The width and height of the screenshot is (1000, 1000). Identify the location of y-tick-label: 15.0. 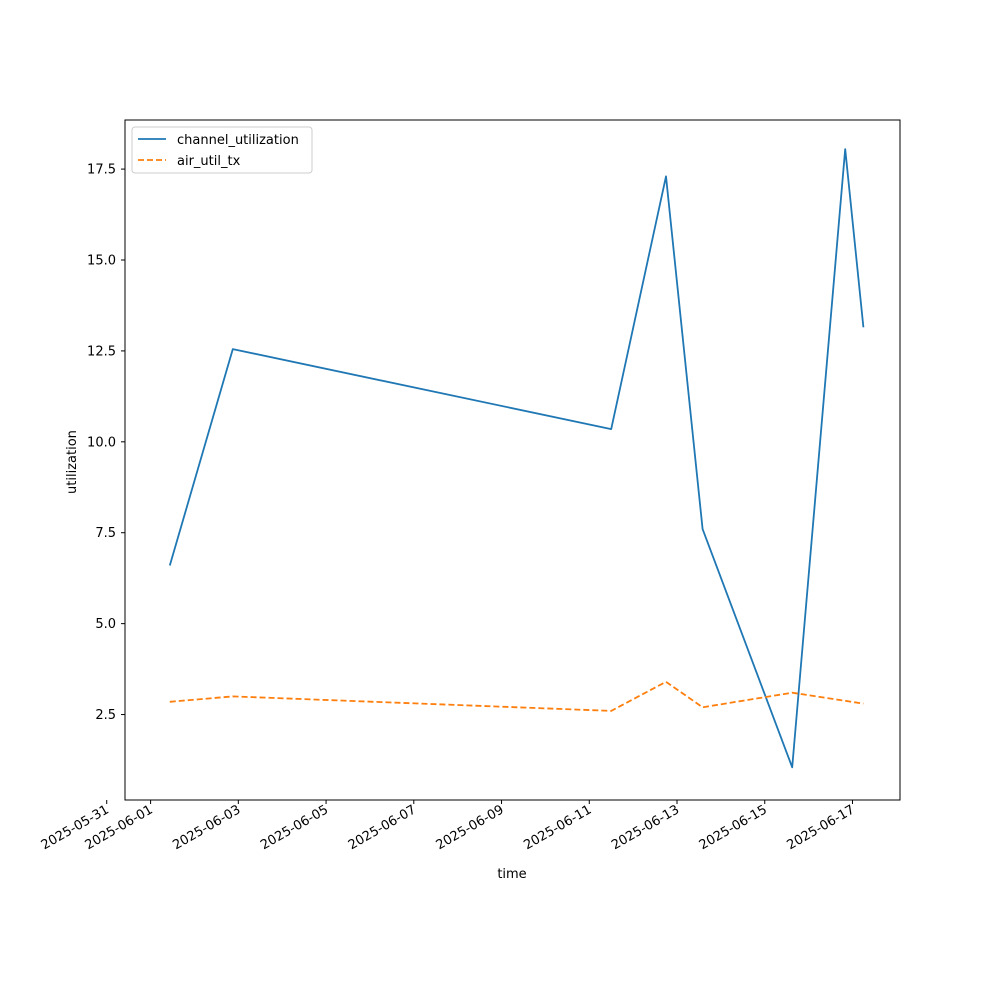
(101, 261).